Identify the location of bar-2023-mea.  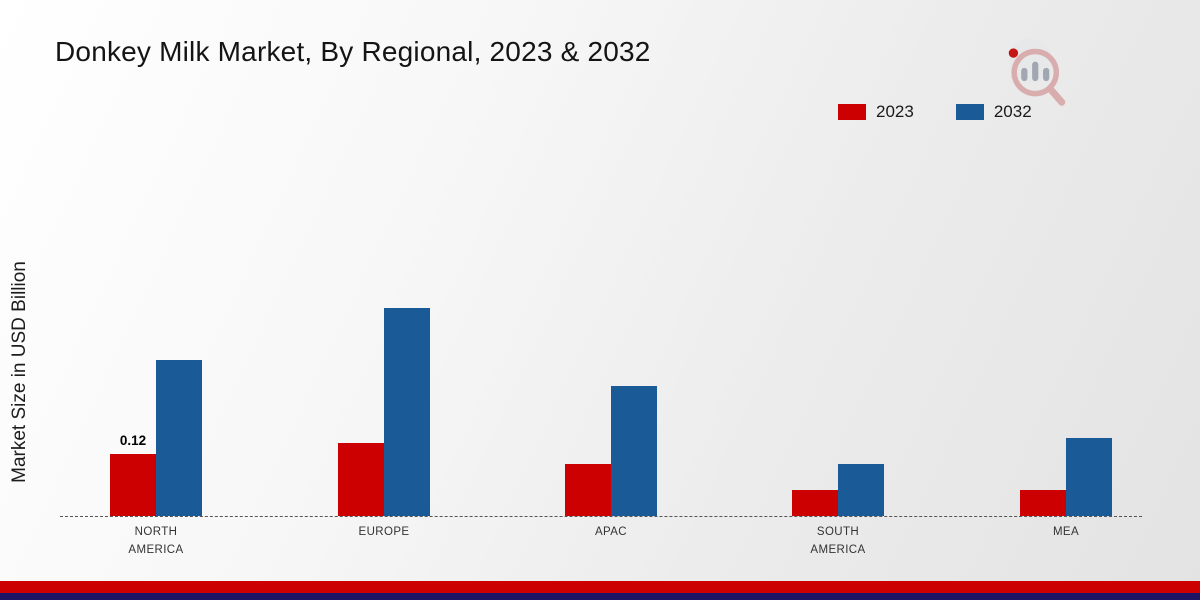
(1043, 503).